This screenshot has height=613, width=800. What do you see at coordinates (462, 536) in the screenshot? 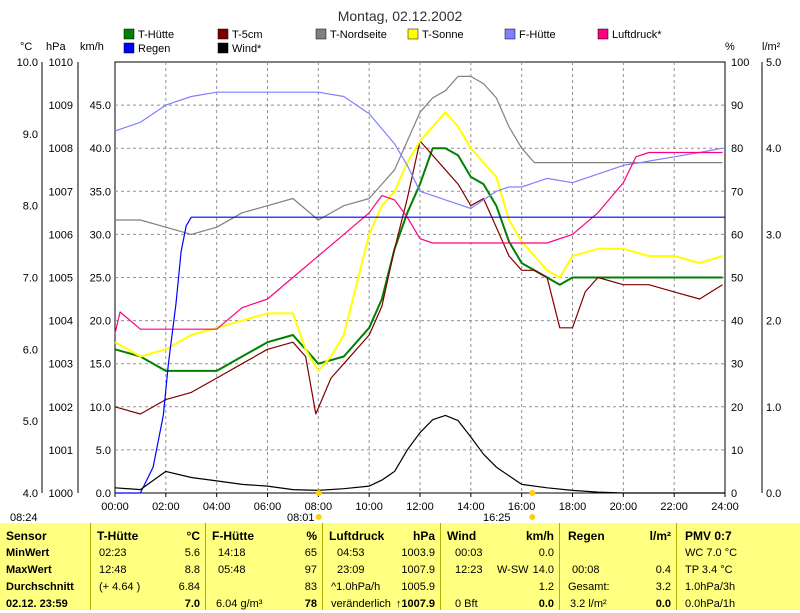
I see `stats-header: Wind` at bounding box center [462, 536].